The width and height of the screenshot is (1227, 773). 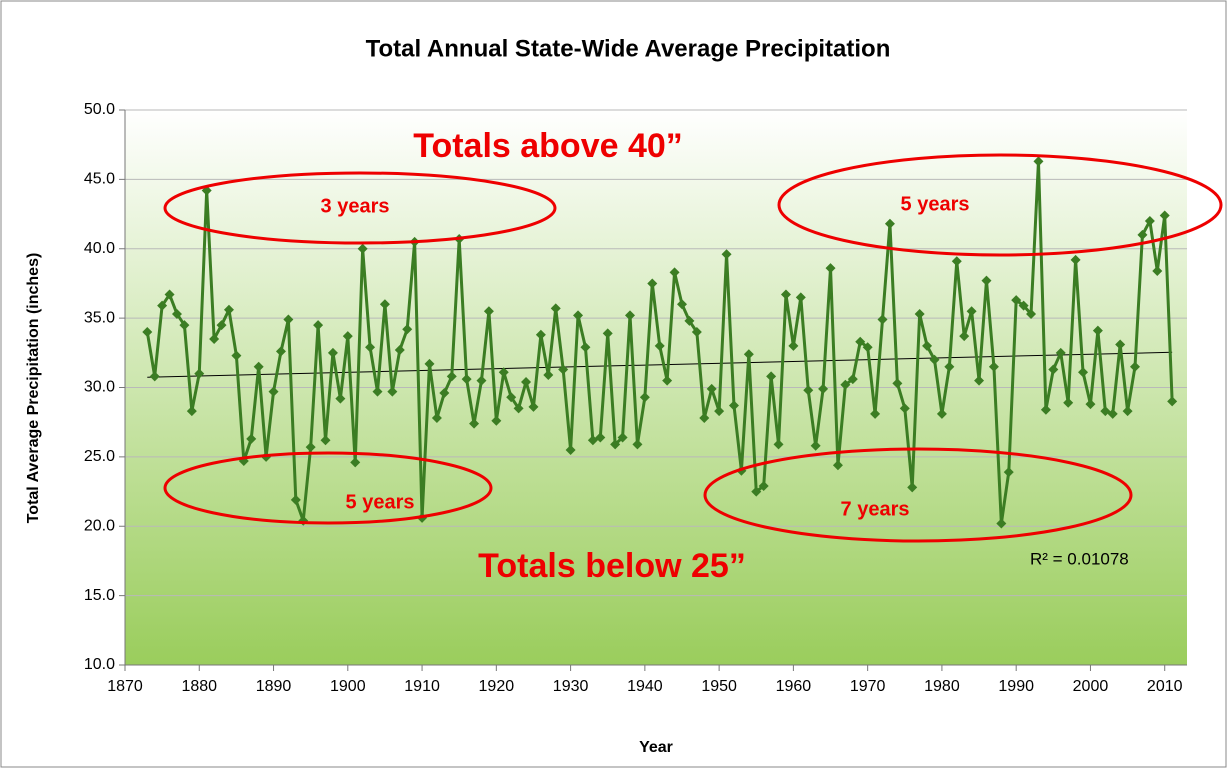 I want to click on y-tick-label: 15.0, so click(x=99, y=595).